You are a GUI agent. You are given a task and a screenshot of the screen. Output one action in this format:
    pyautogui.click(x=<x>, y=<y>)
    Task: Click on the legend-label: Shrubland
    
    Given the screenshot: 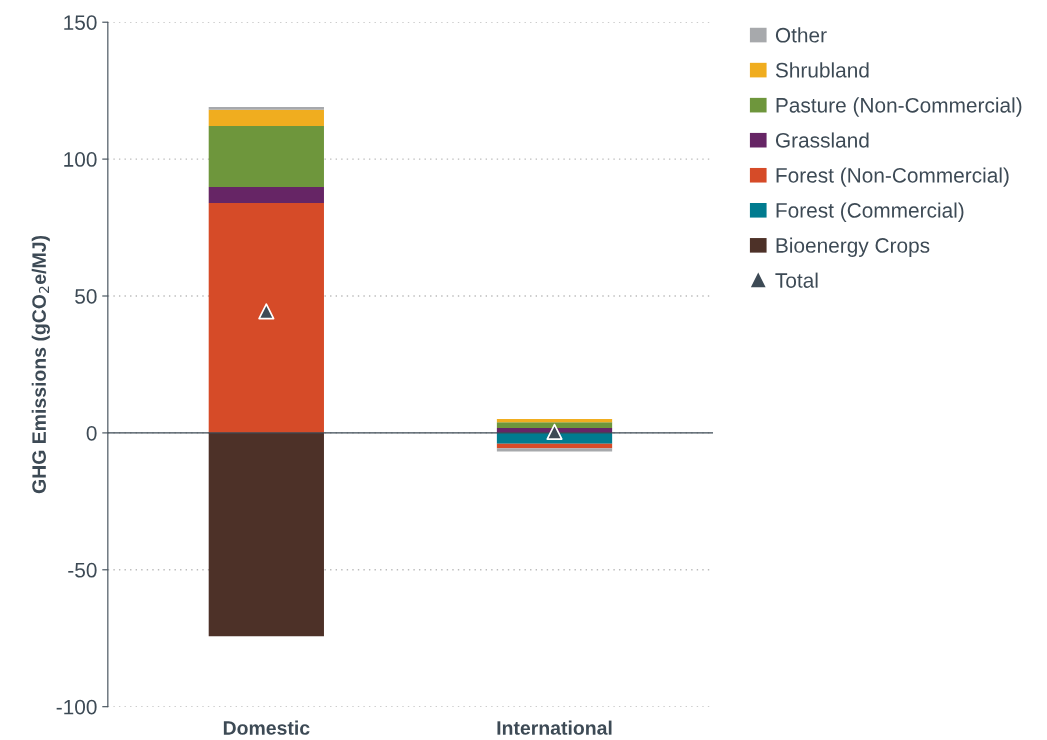 What is the action you would take?
    pyautogui.click(x=822, y=70)
    